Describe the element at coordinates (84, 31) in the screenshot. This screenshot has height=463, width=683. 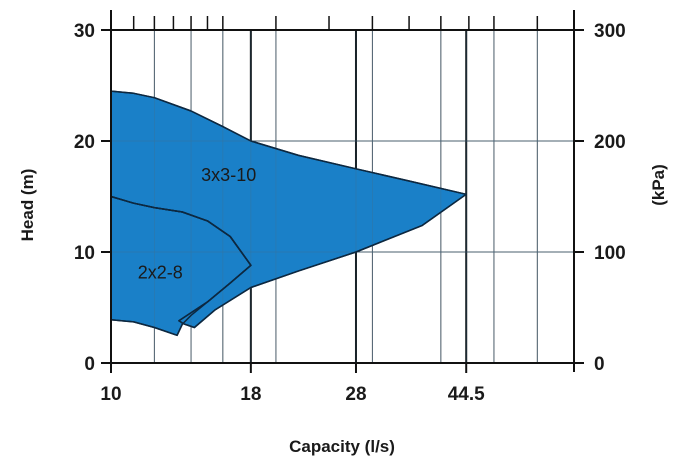
I see `y-tick-label: 30` at that location.